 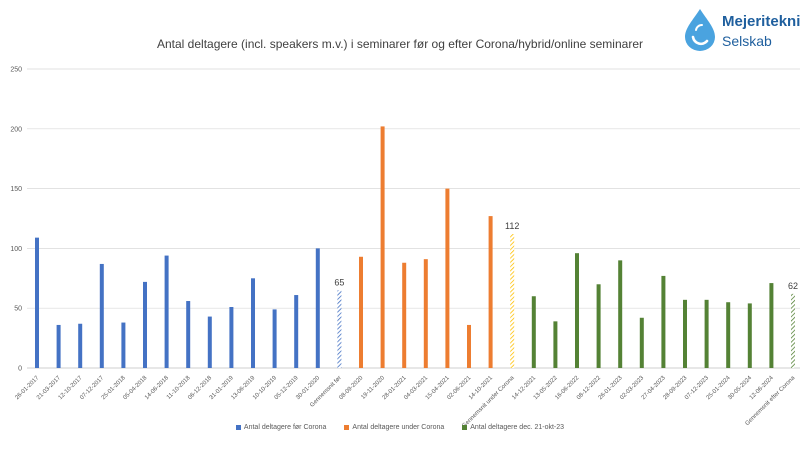 I want to click on y-tick-label: 150, so click(x=16, y=189).